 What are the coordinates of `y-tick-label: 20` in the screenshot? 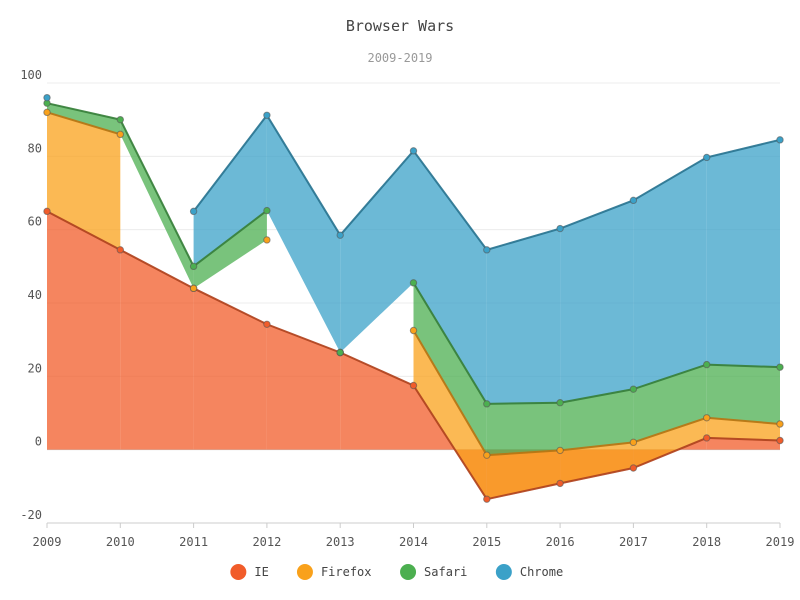 It's located at (35, 368).